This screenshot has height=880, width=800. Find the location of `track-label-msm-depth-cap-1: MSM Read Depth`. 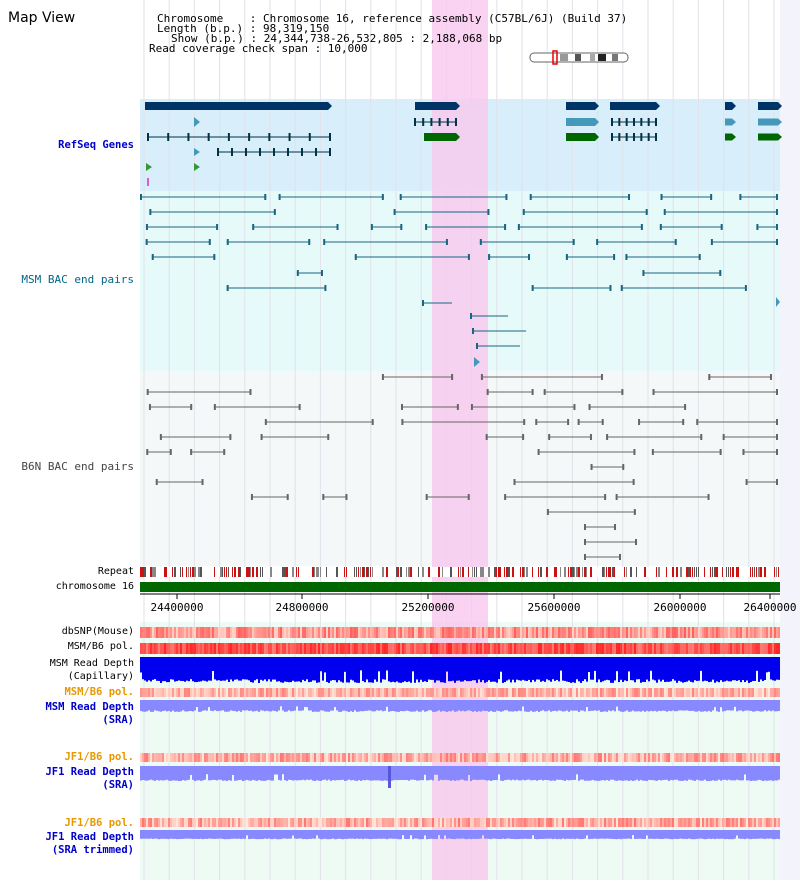

track-label-msm-depth-cap-1: MSM Read Depth is located at coordinates (91, 663).